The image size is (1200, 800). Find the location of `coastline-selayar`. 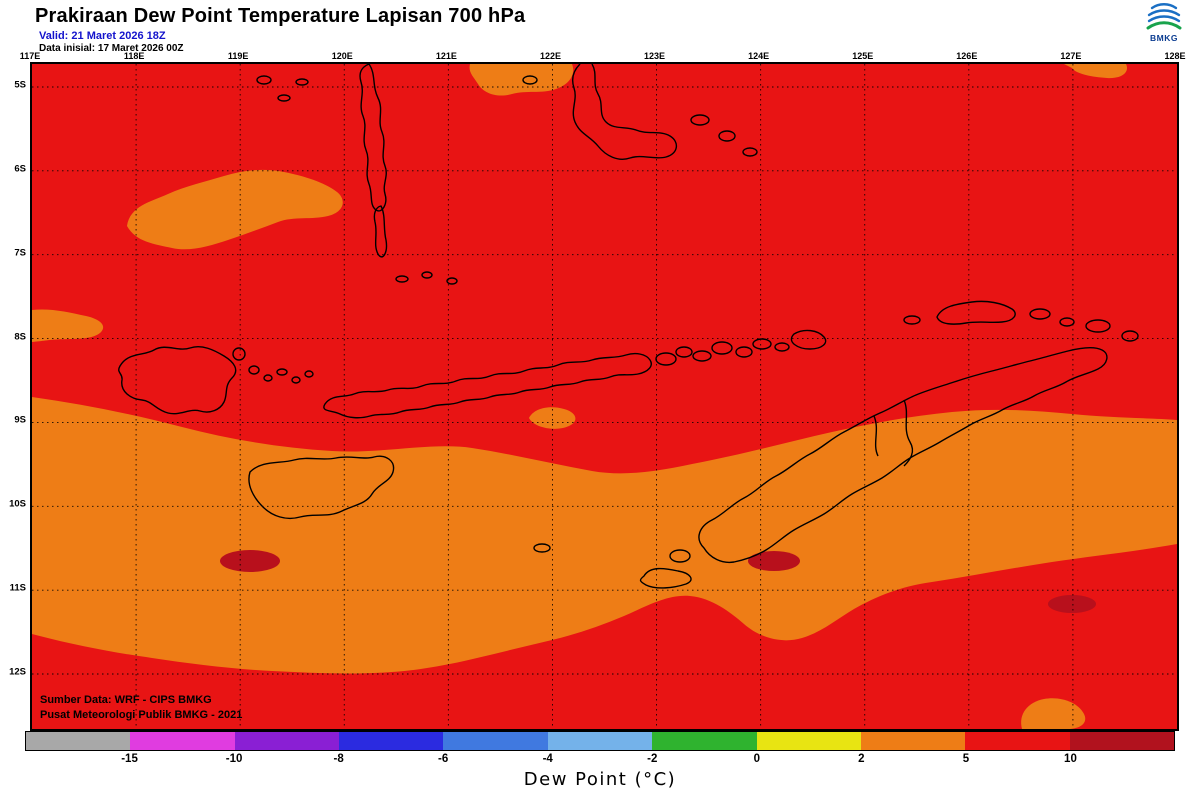

coastline-selayar is located at coordinates (380, 231).